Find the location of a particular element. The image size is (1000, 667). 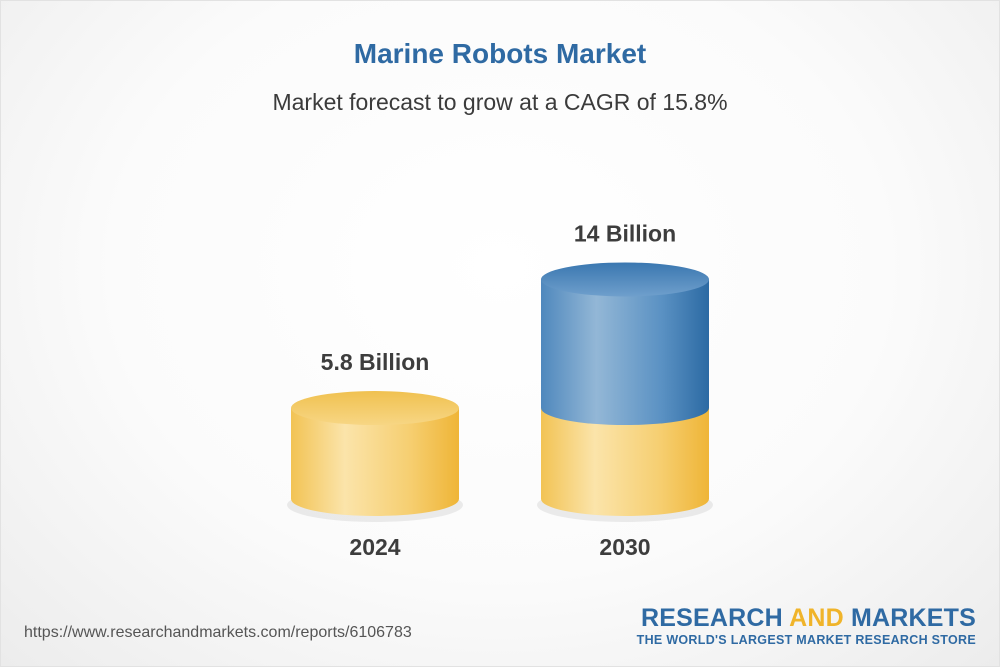

bar-2024 is located at coordinates (375, 462).